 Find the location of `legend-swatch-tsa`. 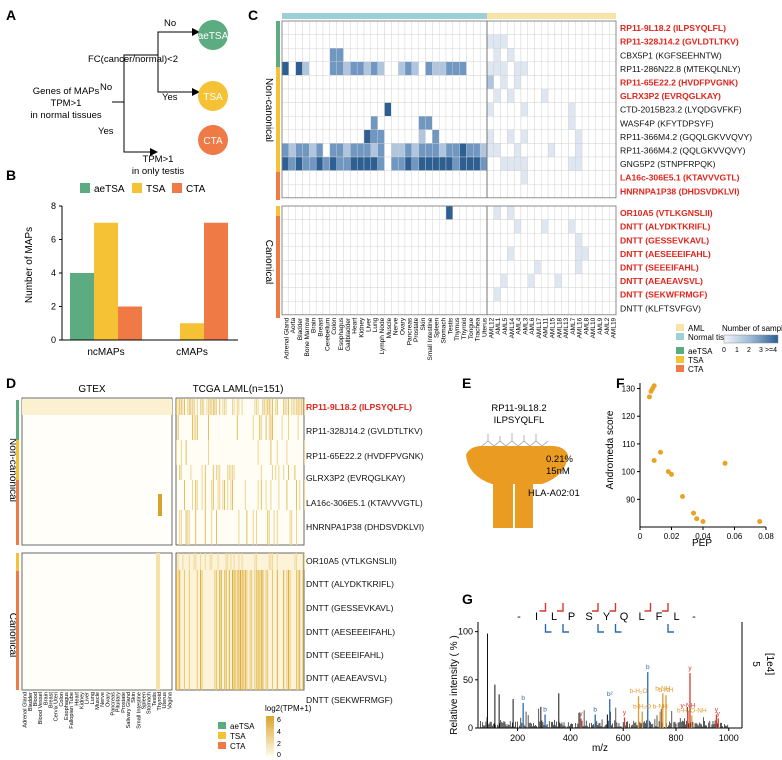

legend-swatch-tsa is located at coordinates (137, 188).